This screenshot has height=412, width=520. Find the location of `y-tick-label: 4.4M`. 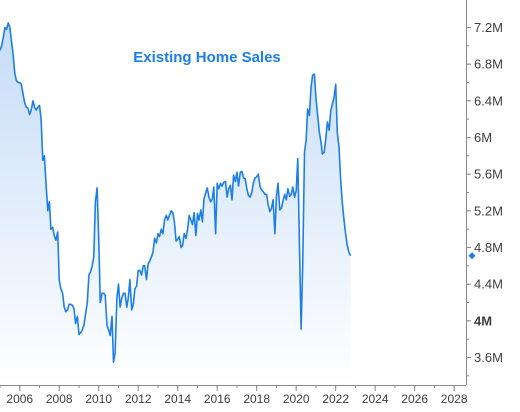

y-tick-label: 4.4M is located at coordinates (488, 284).